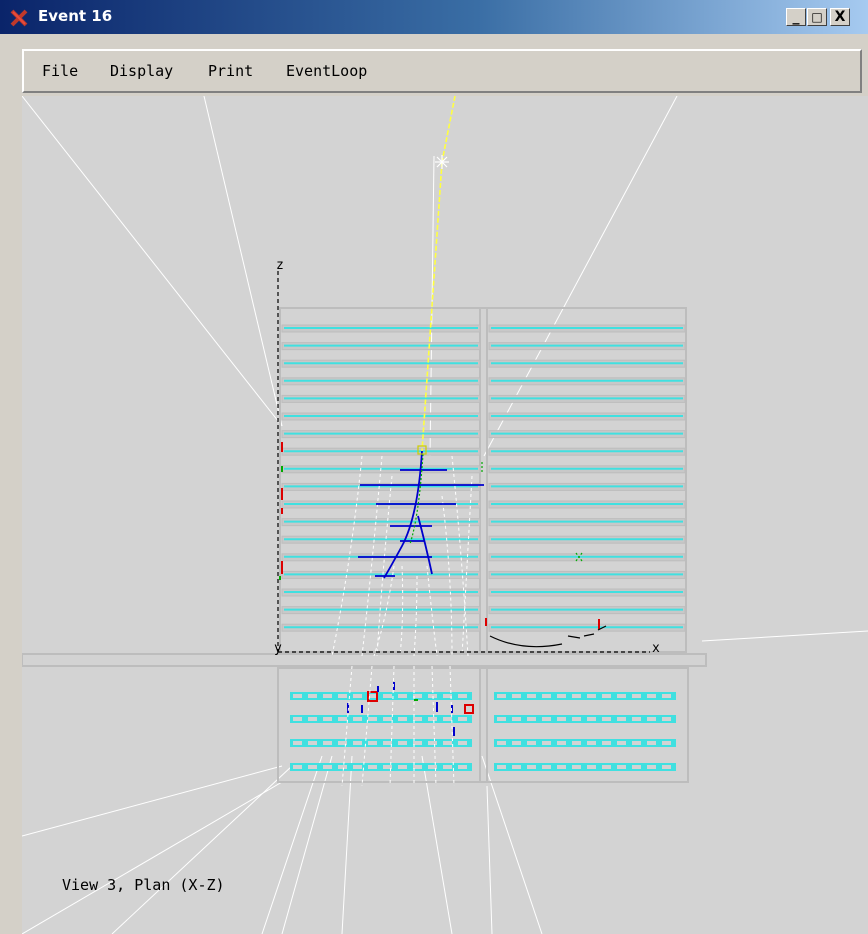 Image resolution: width=868 pixels, height=934 pixels. Describe the element at coordinates (442, 162) in the screenshot. I see `star-marker` at that location.